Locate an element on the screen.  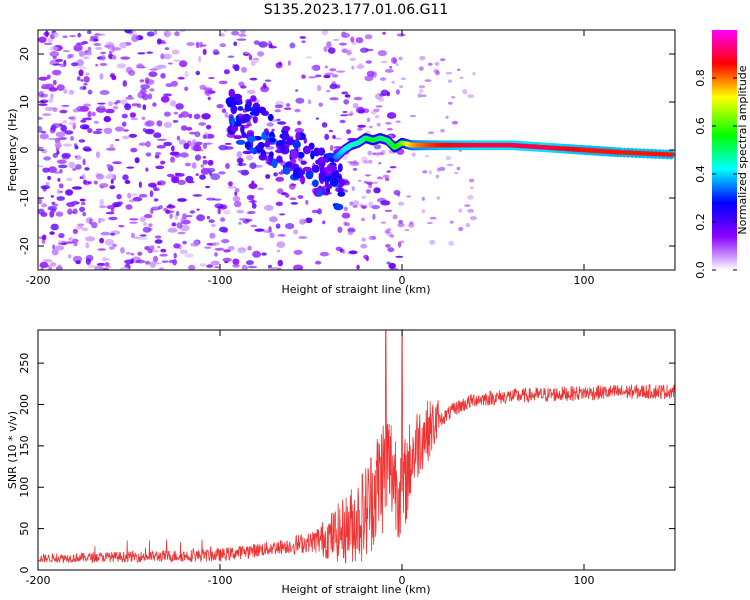
spectrogram-y-label: Frequency (Hz) is located at coordinates (12, 150).